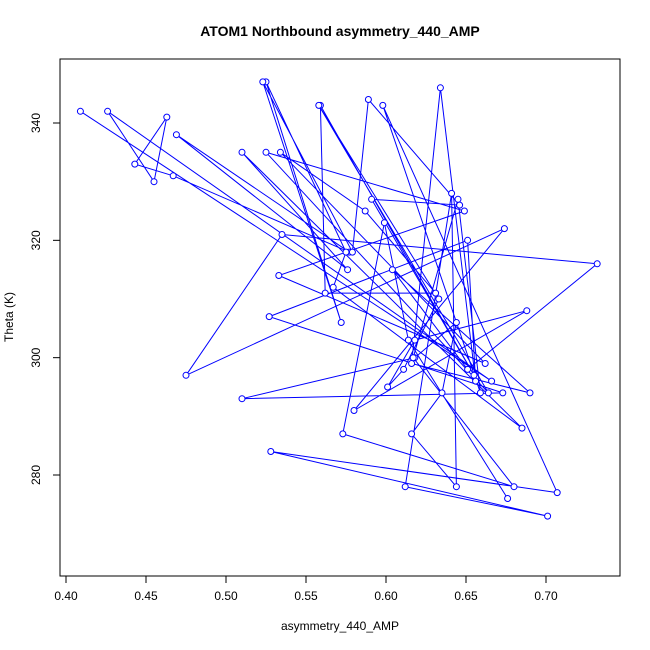 The image size is (650, 650). I want to click on chart-title: ATOM1 Northbound asymmetry_440_AMP, so click(340, 31).